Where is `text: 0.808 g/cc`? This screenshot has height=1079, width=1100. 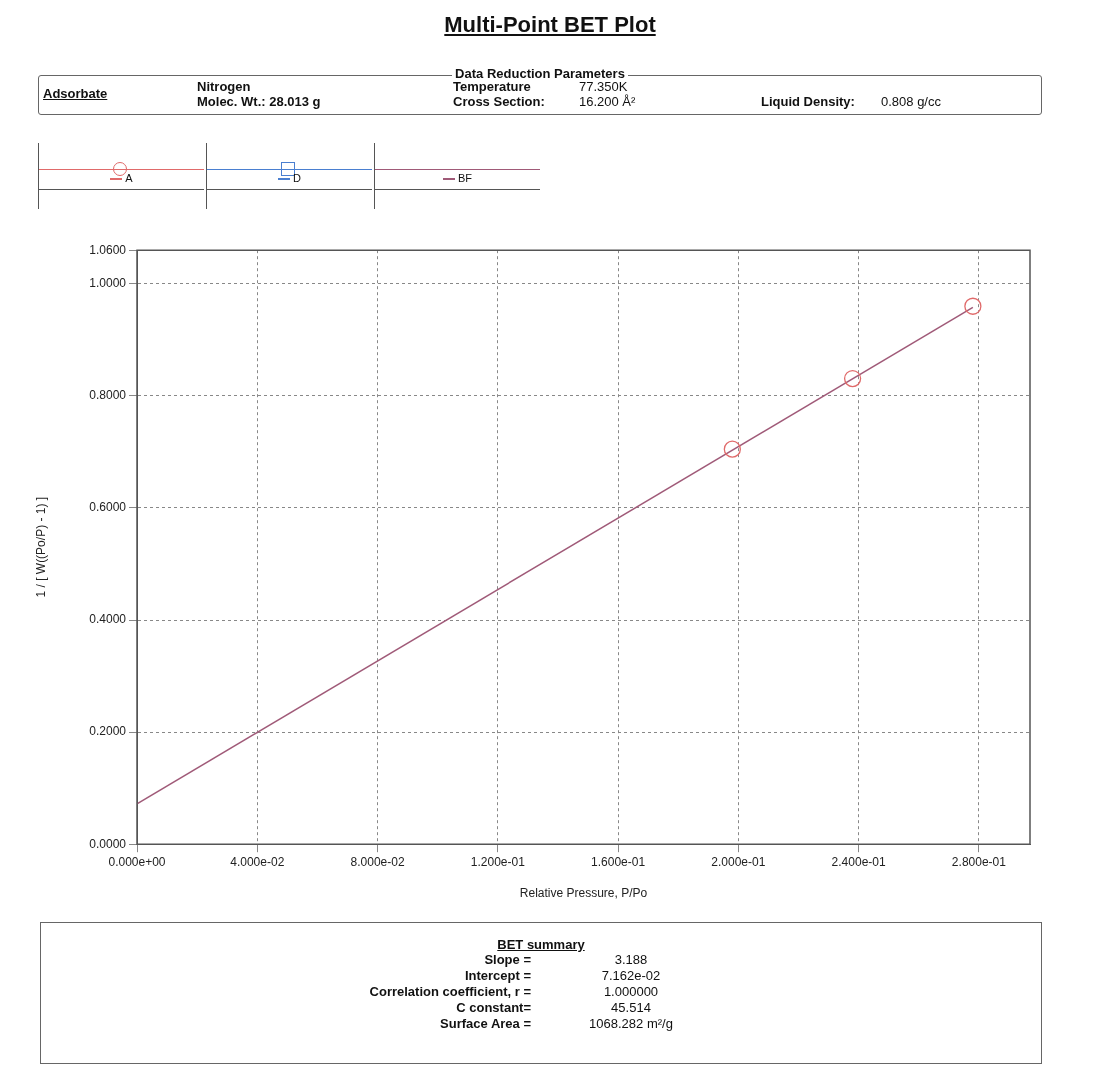
text: 0.808 g/cc is located at coordinates (911, 101).